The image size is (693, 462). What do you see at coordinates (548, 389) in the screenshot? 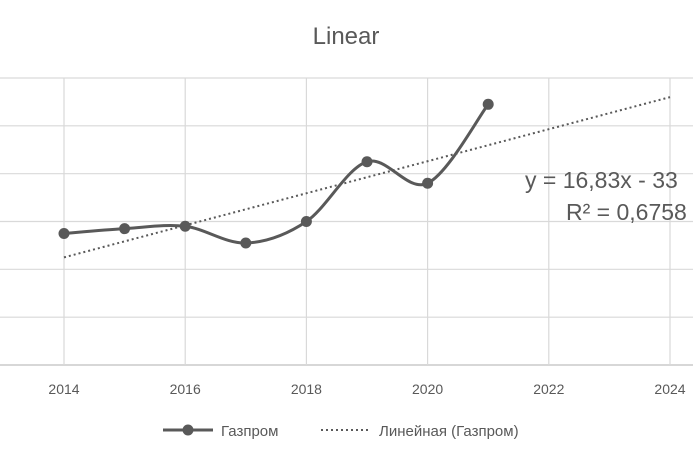
I see `x-tick-label: 2022` at bounding box center [548, 389].